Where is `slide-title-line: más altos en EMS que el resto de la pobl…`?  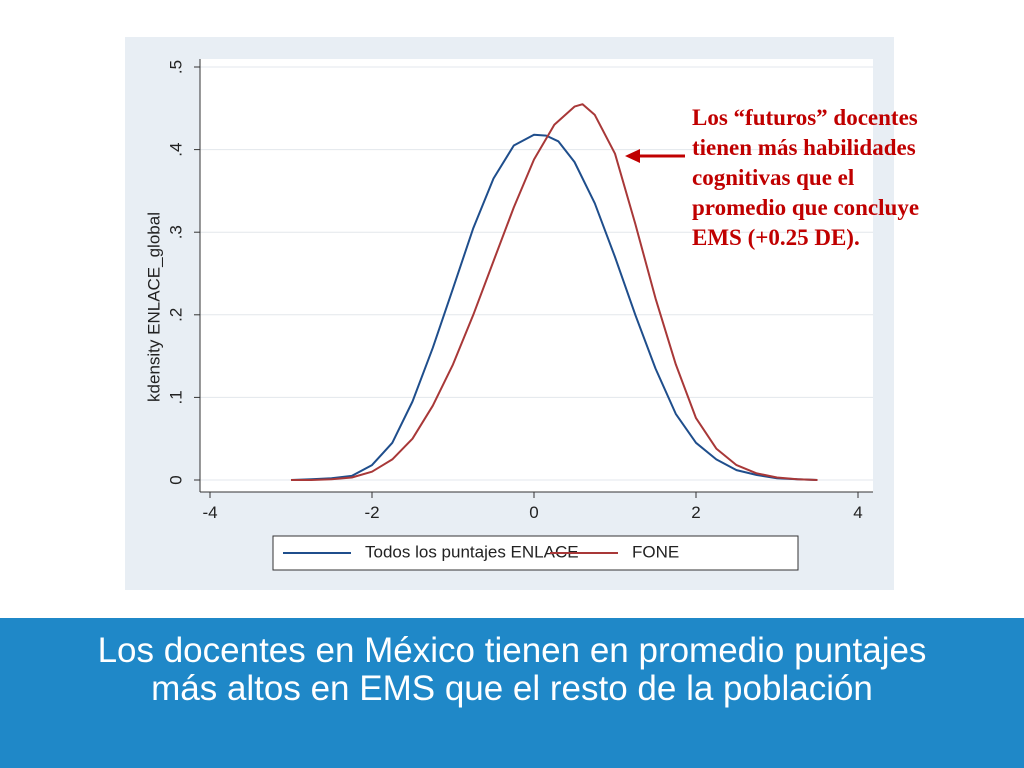
slide-title-line: más altos en EMS que el resto de la pobl… is located at coordinates (512, 688).